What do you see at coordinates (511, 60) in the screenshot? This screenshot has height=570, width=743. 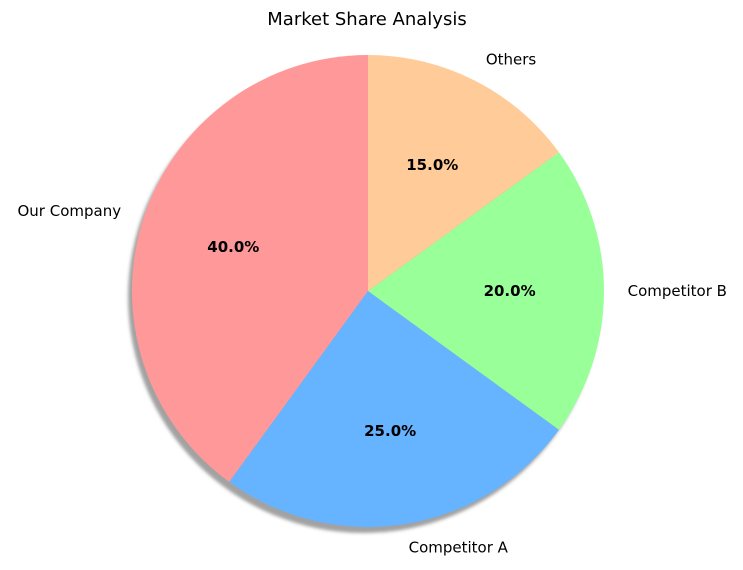 I see `slice-label-others: Others` at bounding box center [511, 60].